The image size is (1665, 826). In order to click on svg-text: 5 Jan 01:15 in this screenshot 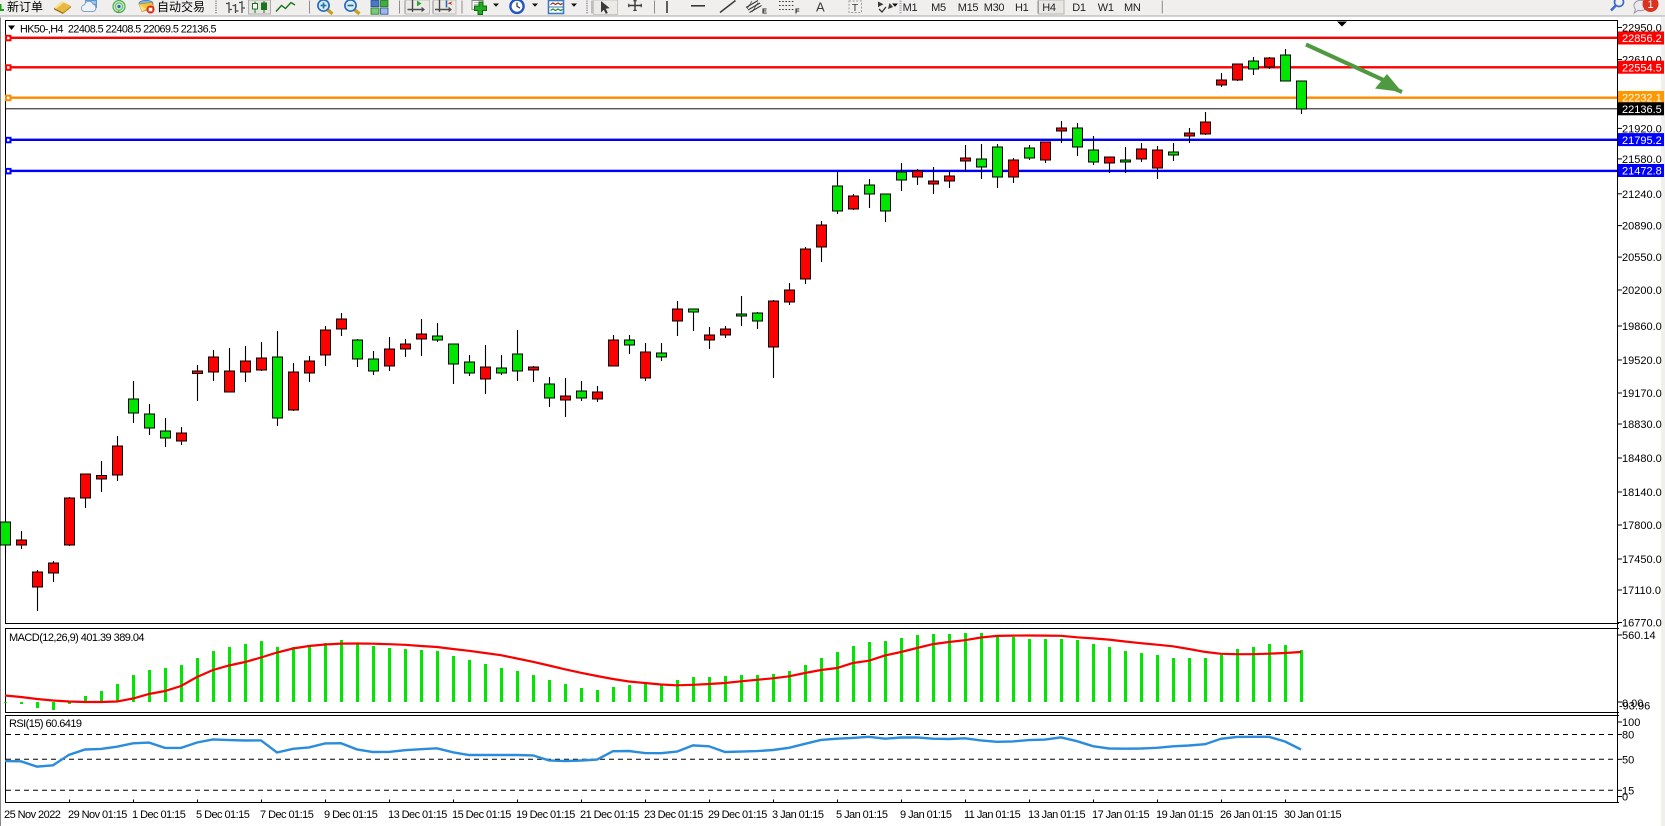, I will do `click(862, 815)`.